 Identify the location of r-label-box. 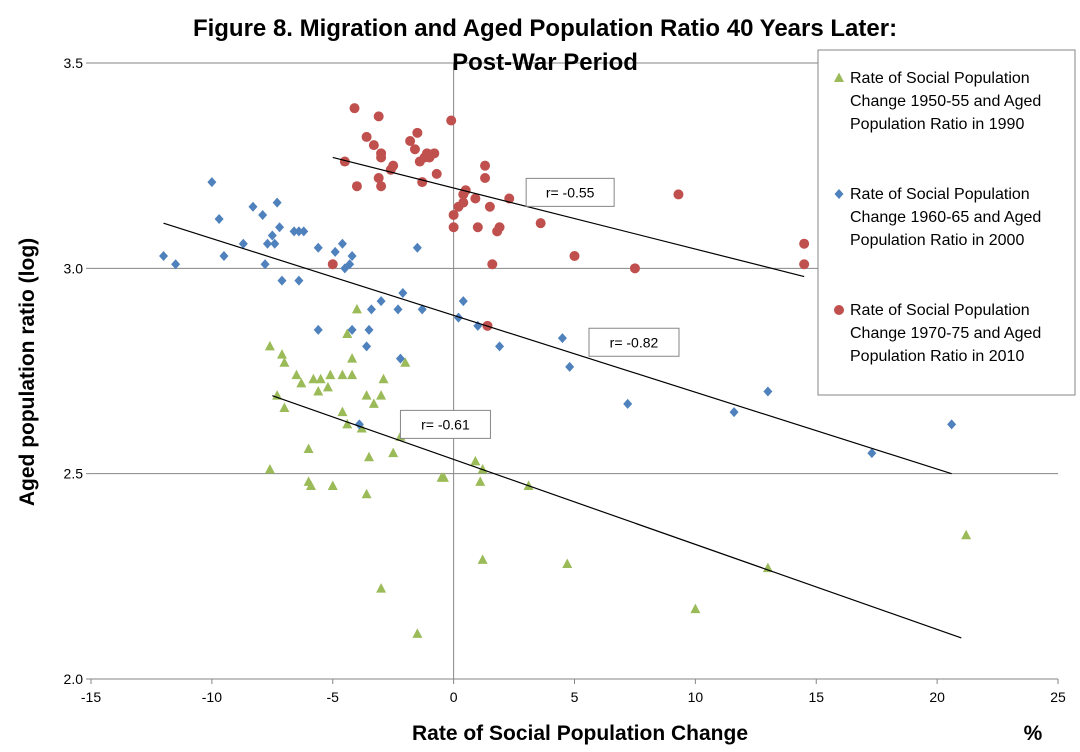
(634, 342).